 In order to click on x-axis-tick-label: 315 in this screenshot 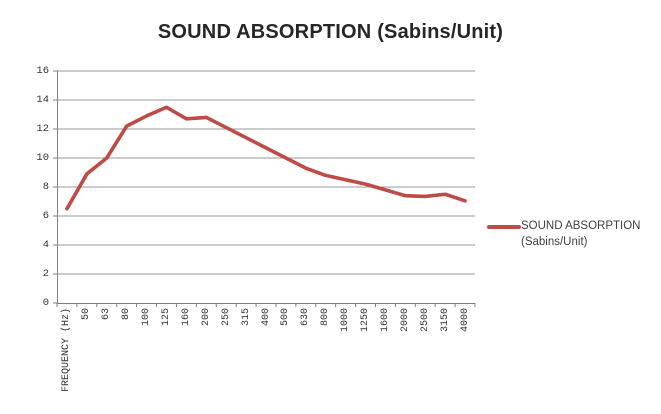, I will do `click(246, 317)`.